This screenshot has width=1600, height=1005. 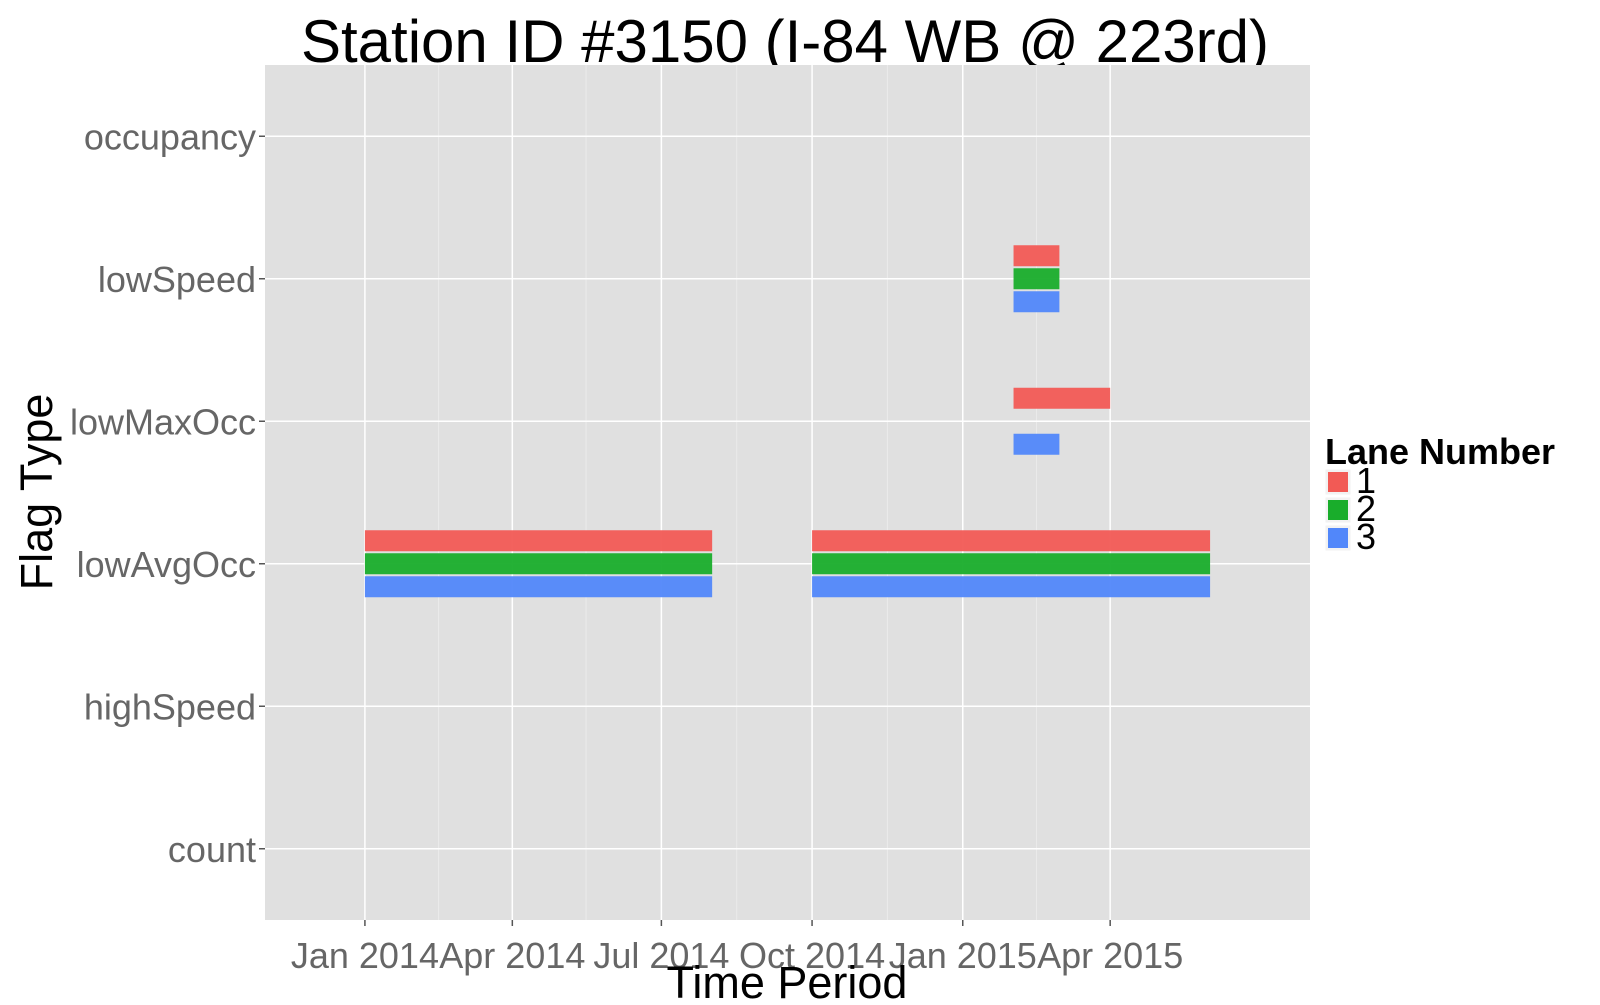 What do you see at coordinates (163, 421) in the screenshot?
I see `y-tick-label: lowMaxOcc` at bounding box center [163, 421].